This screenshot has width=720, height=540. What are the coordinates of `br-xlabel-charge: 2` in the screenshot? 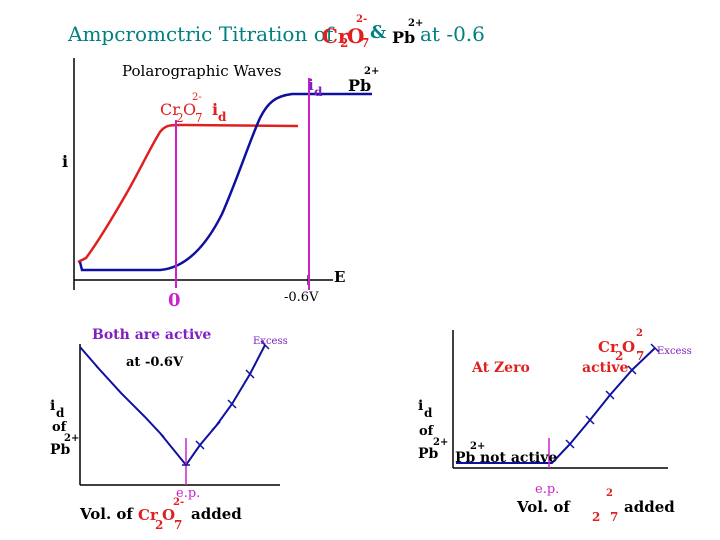 It's located at (609, 493).